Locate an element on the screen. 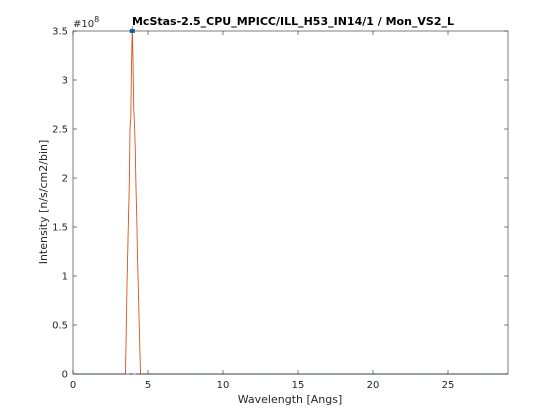 The image size is (560, 420). y-tick-label-5: 2.5 is located at coordinates (60, 130).